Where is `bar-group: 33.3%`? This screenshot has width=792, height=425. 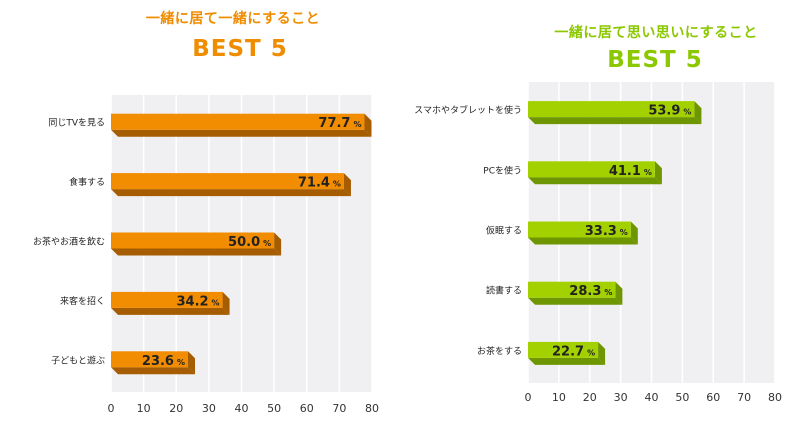
bar-group: 33.3% is located at coordinates (583, 233).